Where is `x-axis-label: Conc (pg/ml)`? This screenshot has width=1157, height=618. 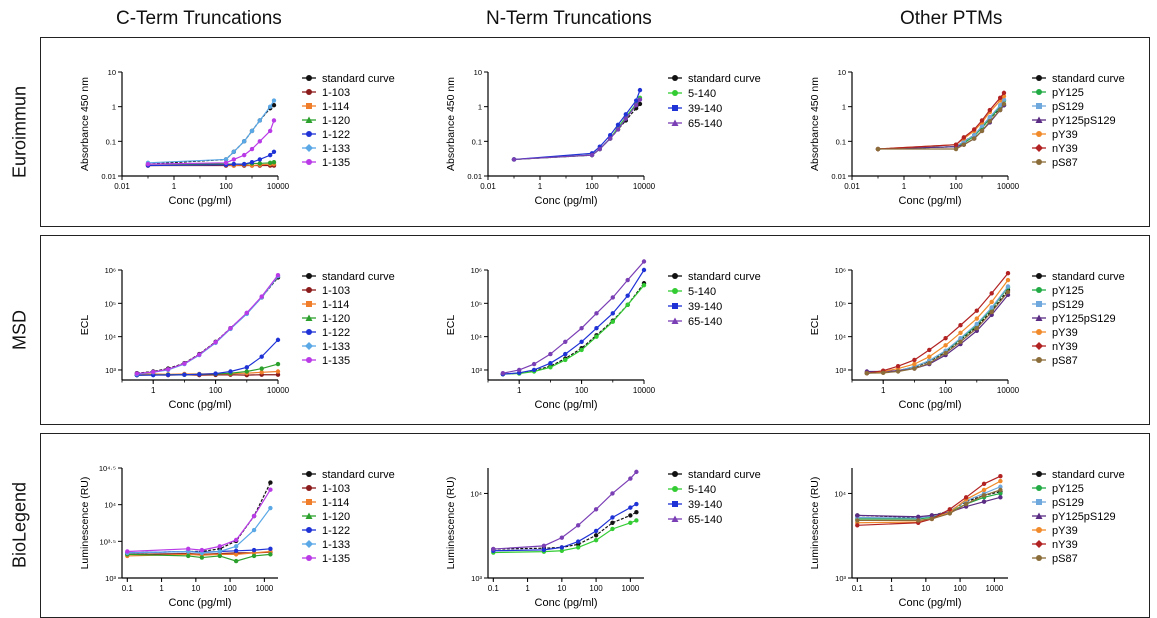 x-axis-label: Conc (pg/ml) is located at coordinates (930, 603).